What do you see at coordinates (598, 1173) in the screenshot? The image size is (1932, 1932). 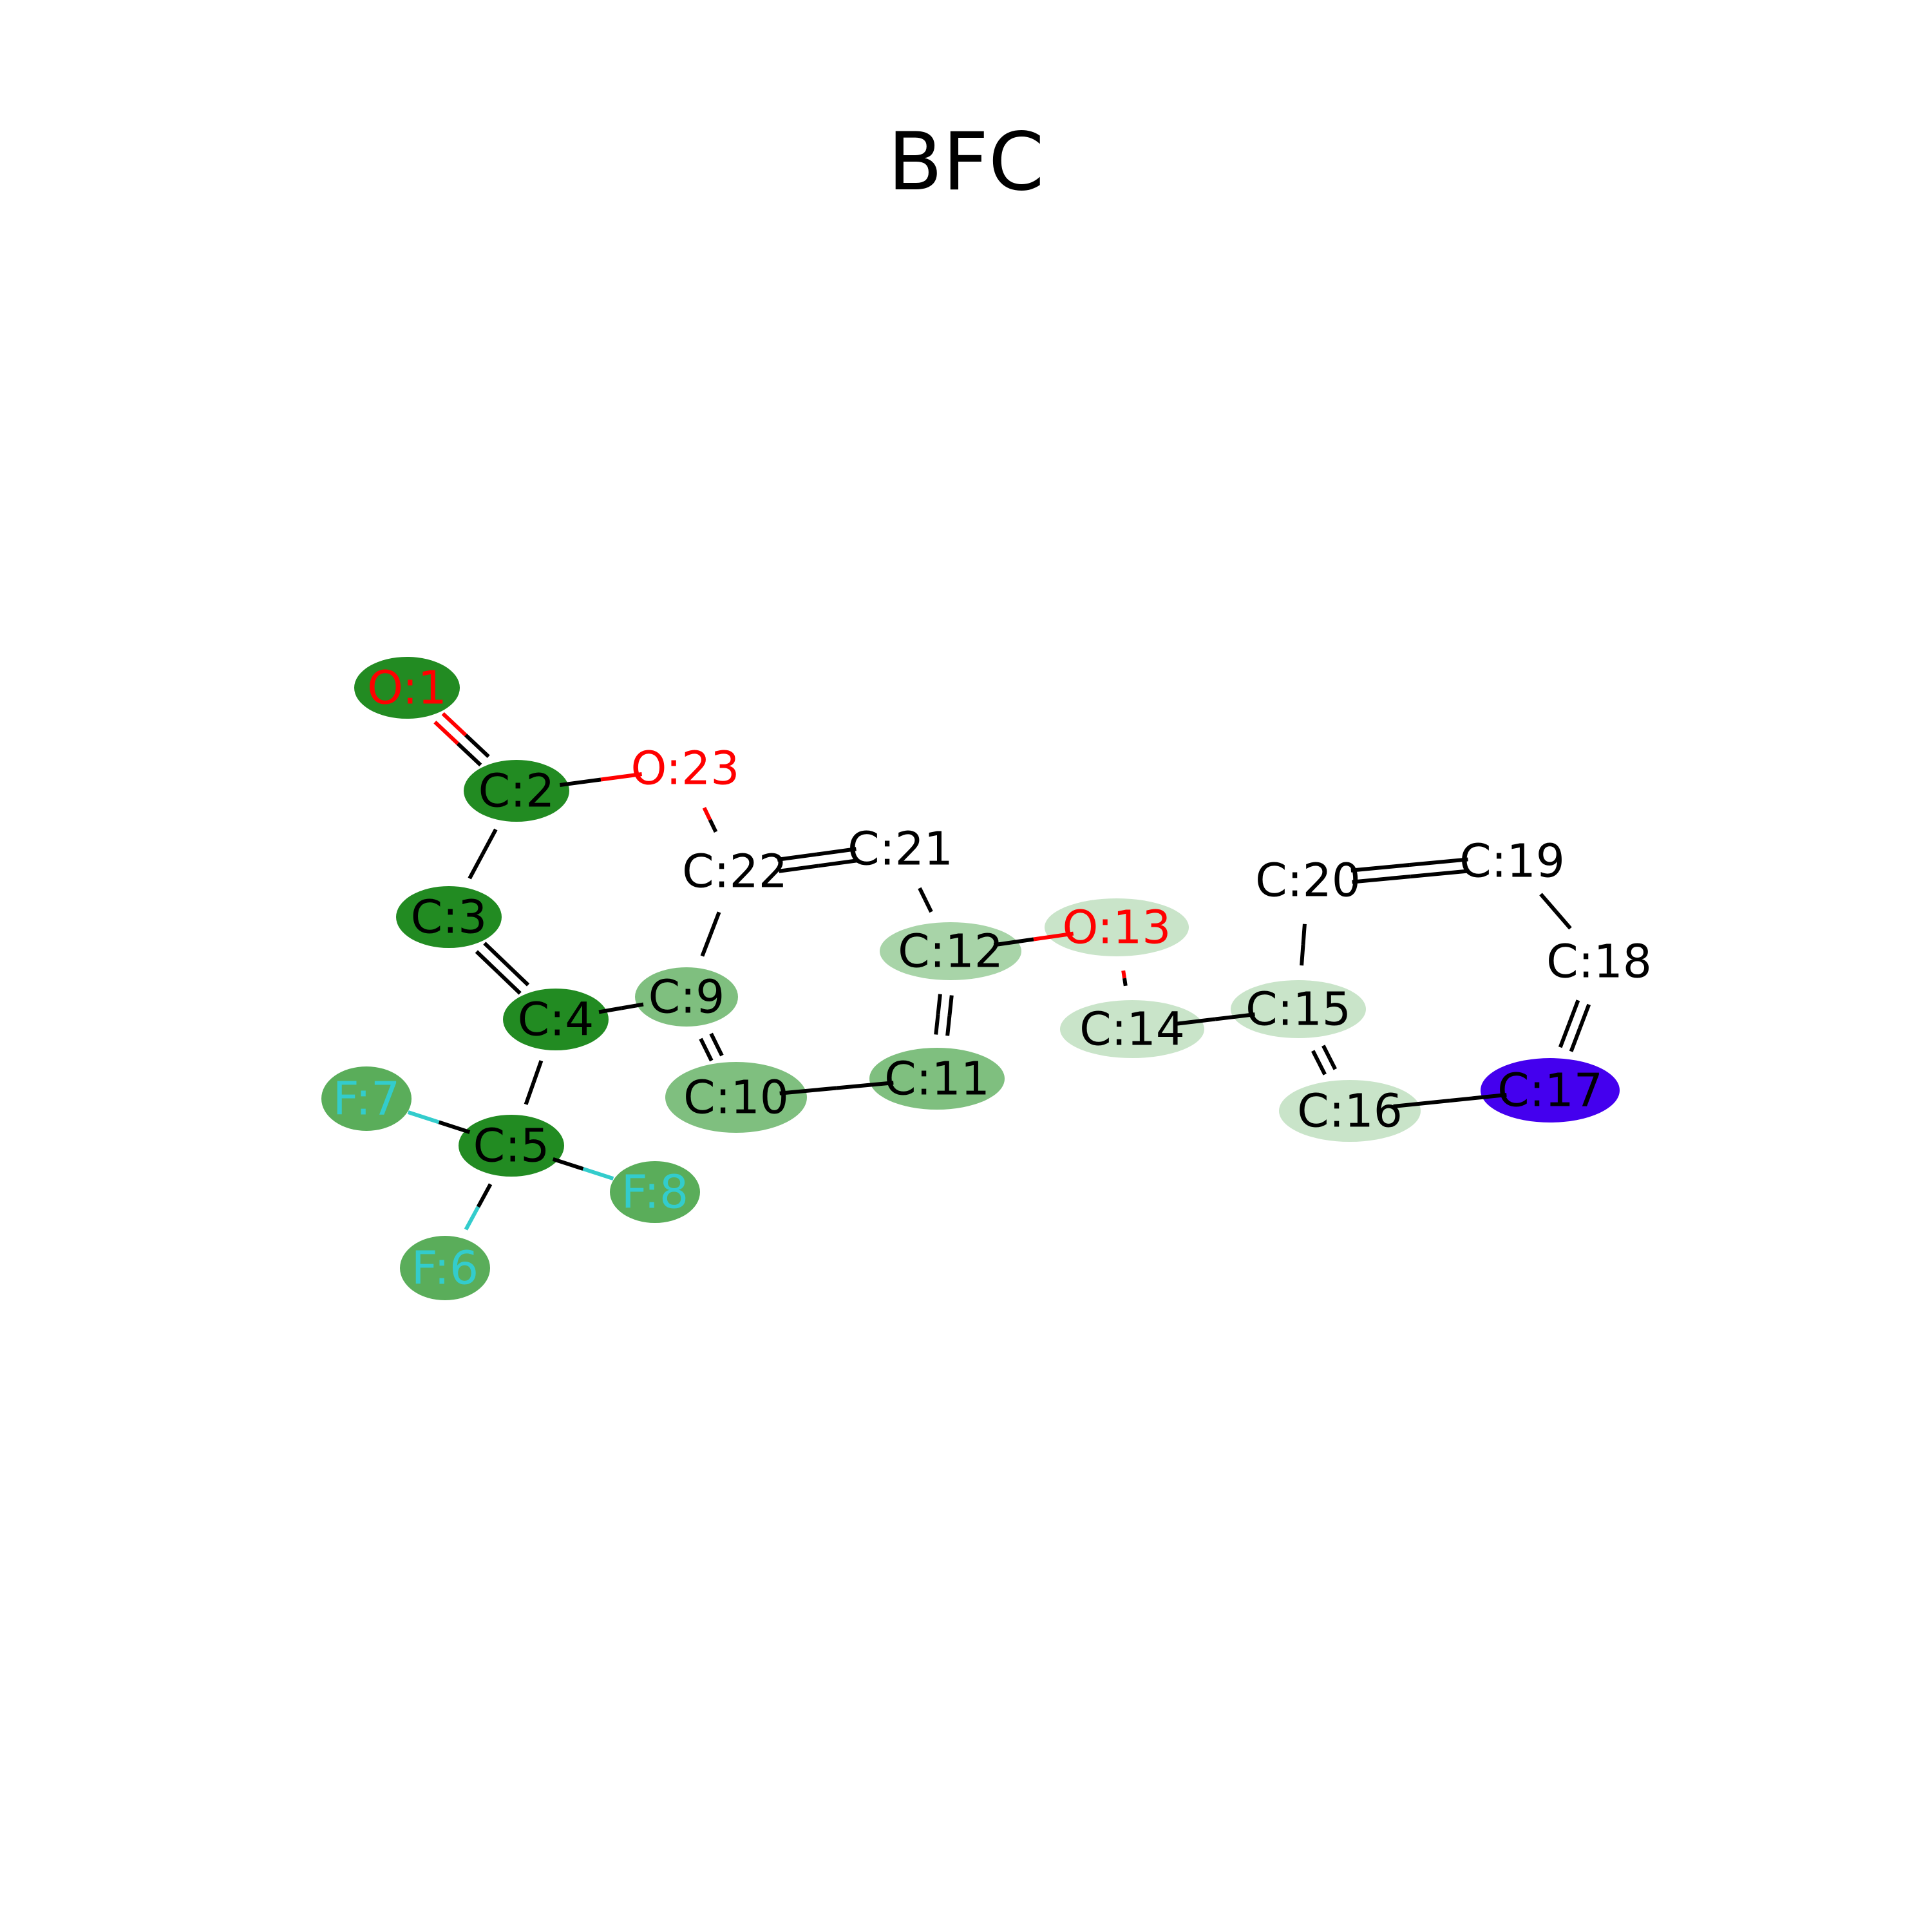 I see `bond-5-8-b` at bounding box center [598, 1173].